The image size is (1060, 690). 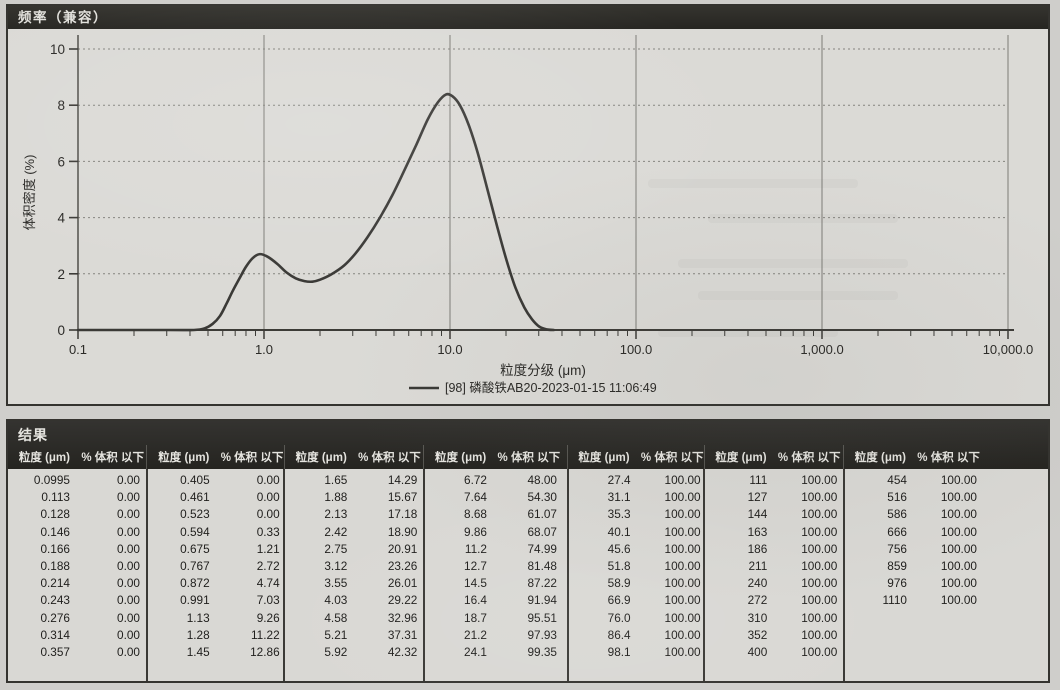 What do you see at coordinates (619, 651) in the screenshot?
I see `size-value: 98.1` at bounding box center [619, 651].